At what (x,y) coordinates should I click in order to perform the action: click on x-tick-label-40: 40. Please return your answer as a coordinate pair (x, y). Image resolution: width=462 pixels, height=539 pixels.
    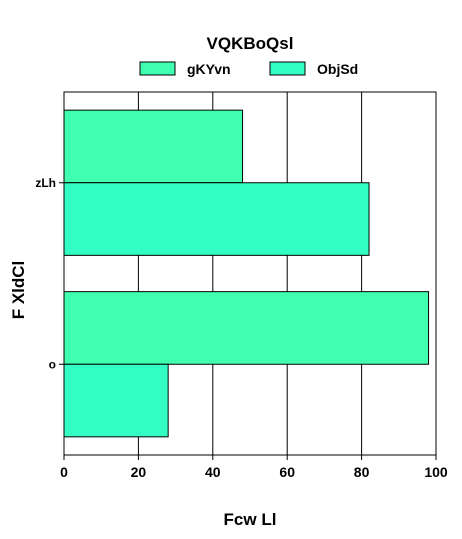
    Looking at the image, I should click on (213, 472).